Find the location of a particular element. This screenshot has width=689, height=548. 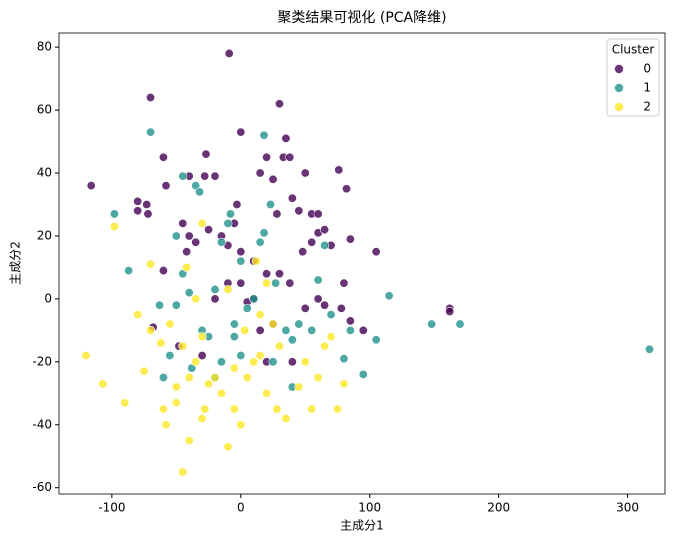

legend: Cluster 0 1 2 is located at coordinates (633, 77).